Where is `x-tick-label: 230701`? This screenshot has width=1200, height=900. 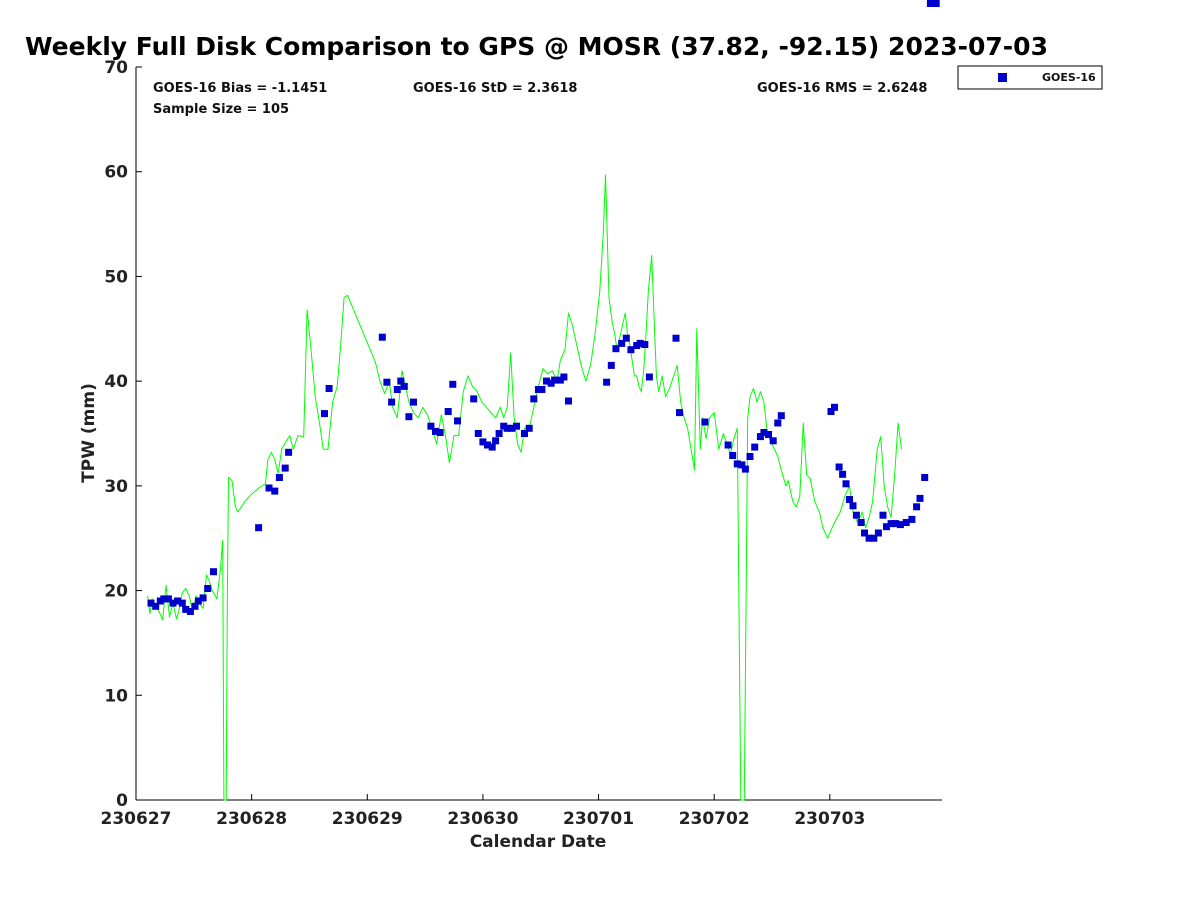
x-tick-label: 230701 is located at coordinates (598, 819).